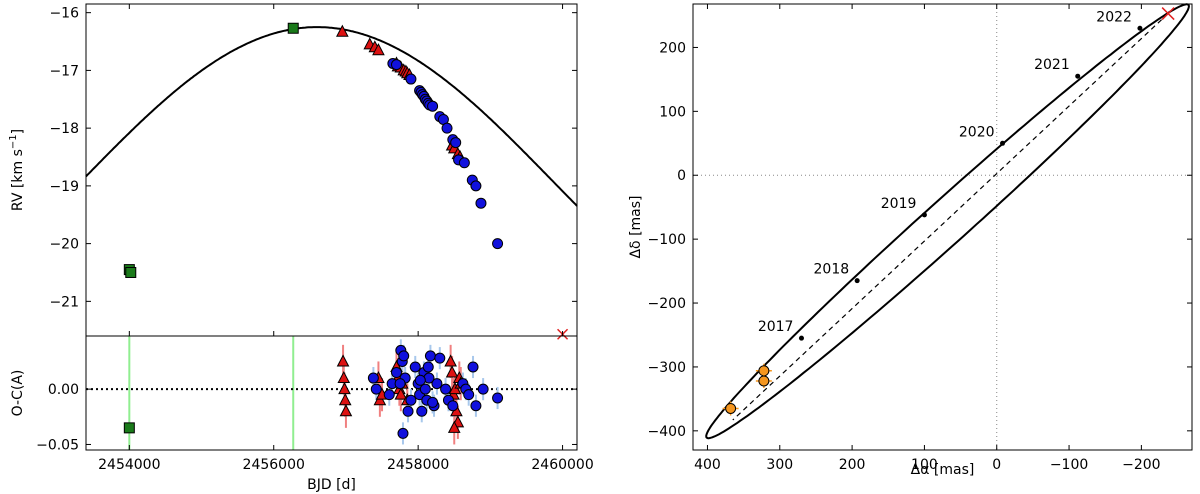 Image resolution: width=1200 pixels, height=494 pixels. I want to click on astro-xlabel: Δα [mas], so click(943, 470).